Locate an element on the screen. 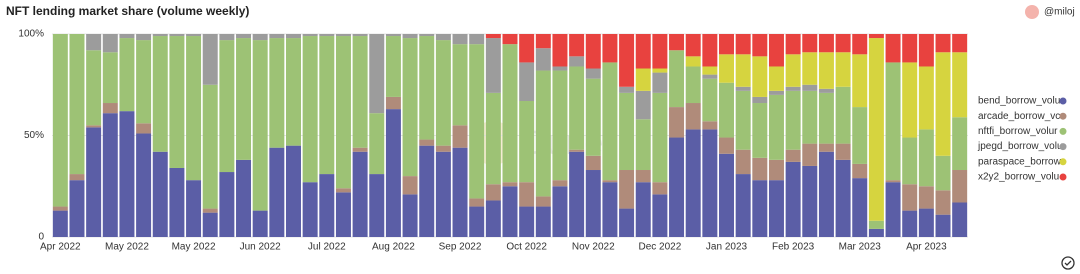 This screenshot has width=1080, height=274. check-circle is located at coordinates (1068, 263).